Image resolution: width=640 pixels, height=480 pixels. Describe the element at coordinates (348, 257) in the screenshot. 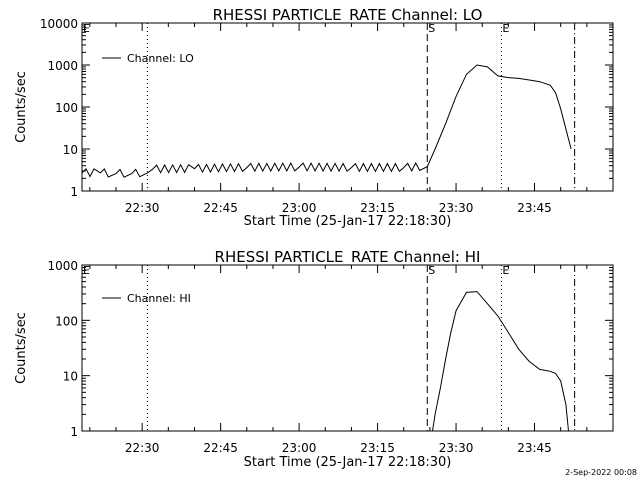

I see `chart-title: RHESSI PARTICLE_RATE Channel: HI` at that location.